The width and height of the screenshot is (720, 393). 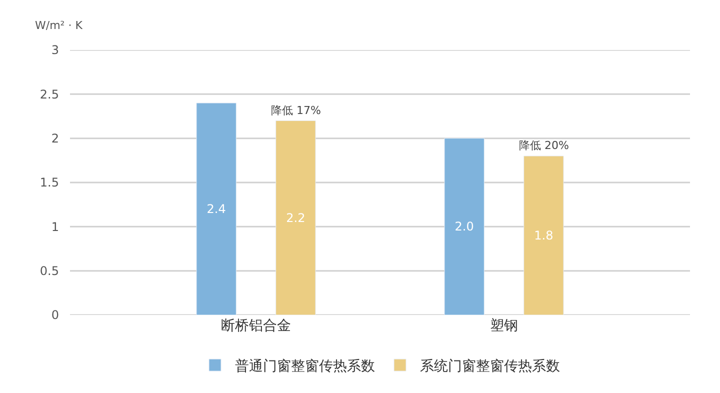 What do you see at coordinates (55, 315) in the screenshot?
I see `y-tick-label: 0` at bounding box center [55, 315].